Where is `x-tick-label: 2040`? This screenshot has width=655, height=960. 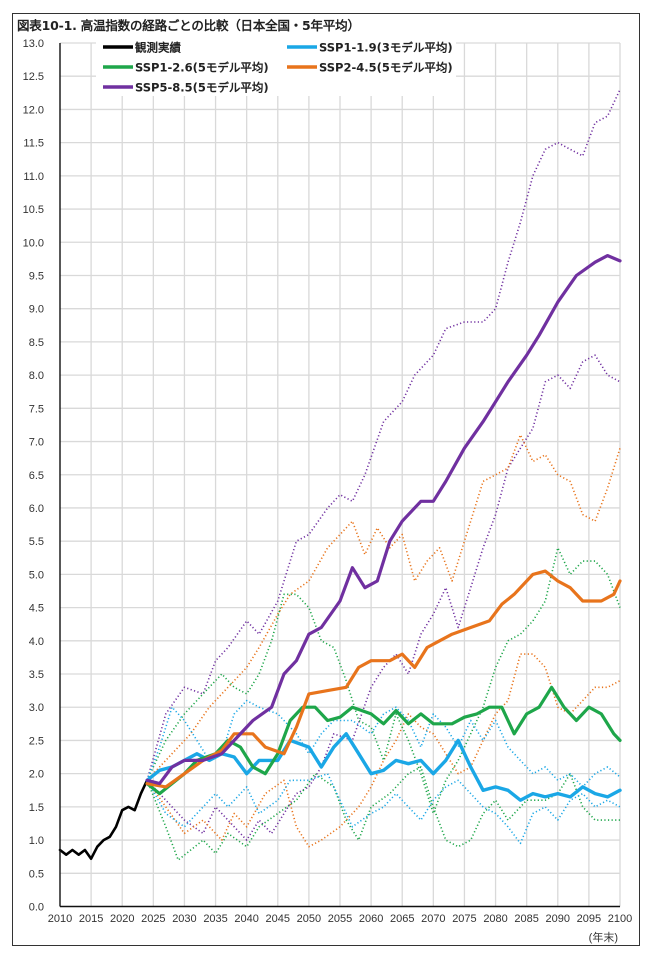
x-tick-label: 2040 is located at coordinates (246, 919).